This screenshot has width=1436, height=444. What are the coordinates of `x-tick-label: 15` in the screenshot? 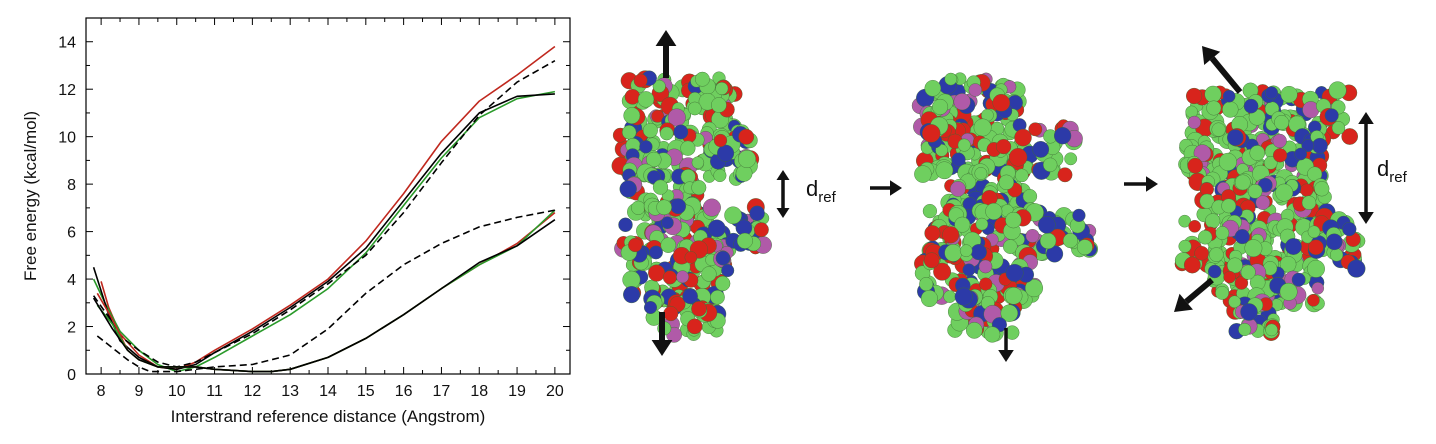 It's located at (366, 391).